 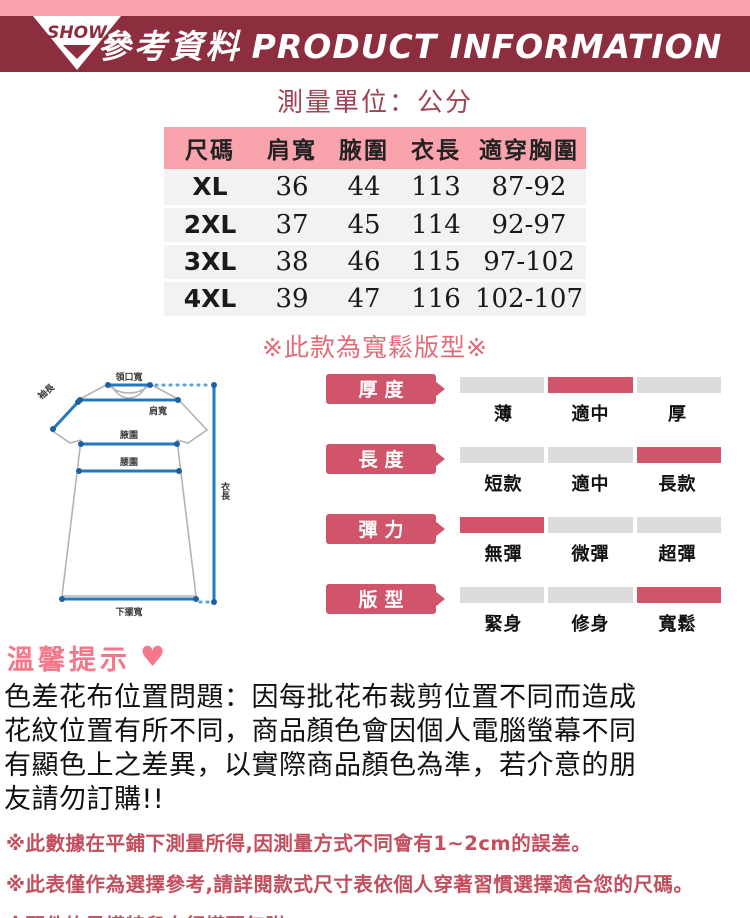 What do you see at coordinates (436, 225) in the screenshot?
I see `cell-length: 114` at bounding box center [436, 225].